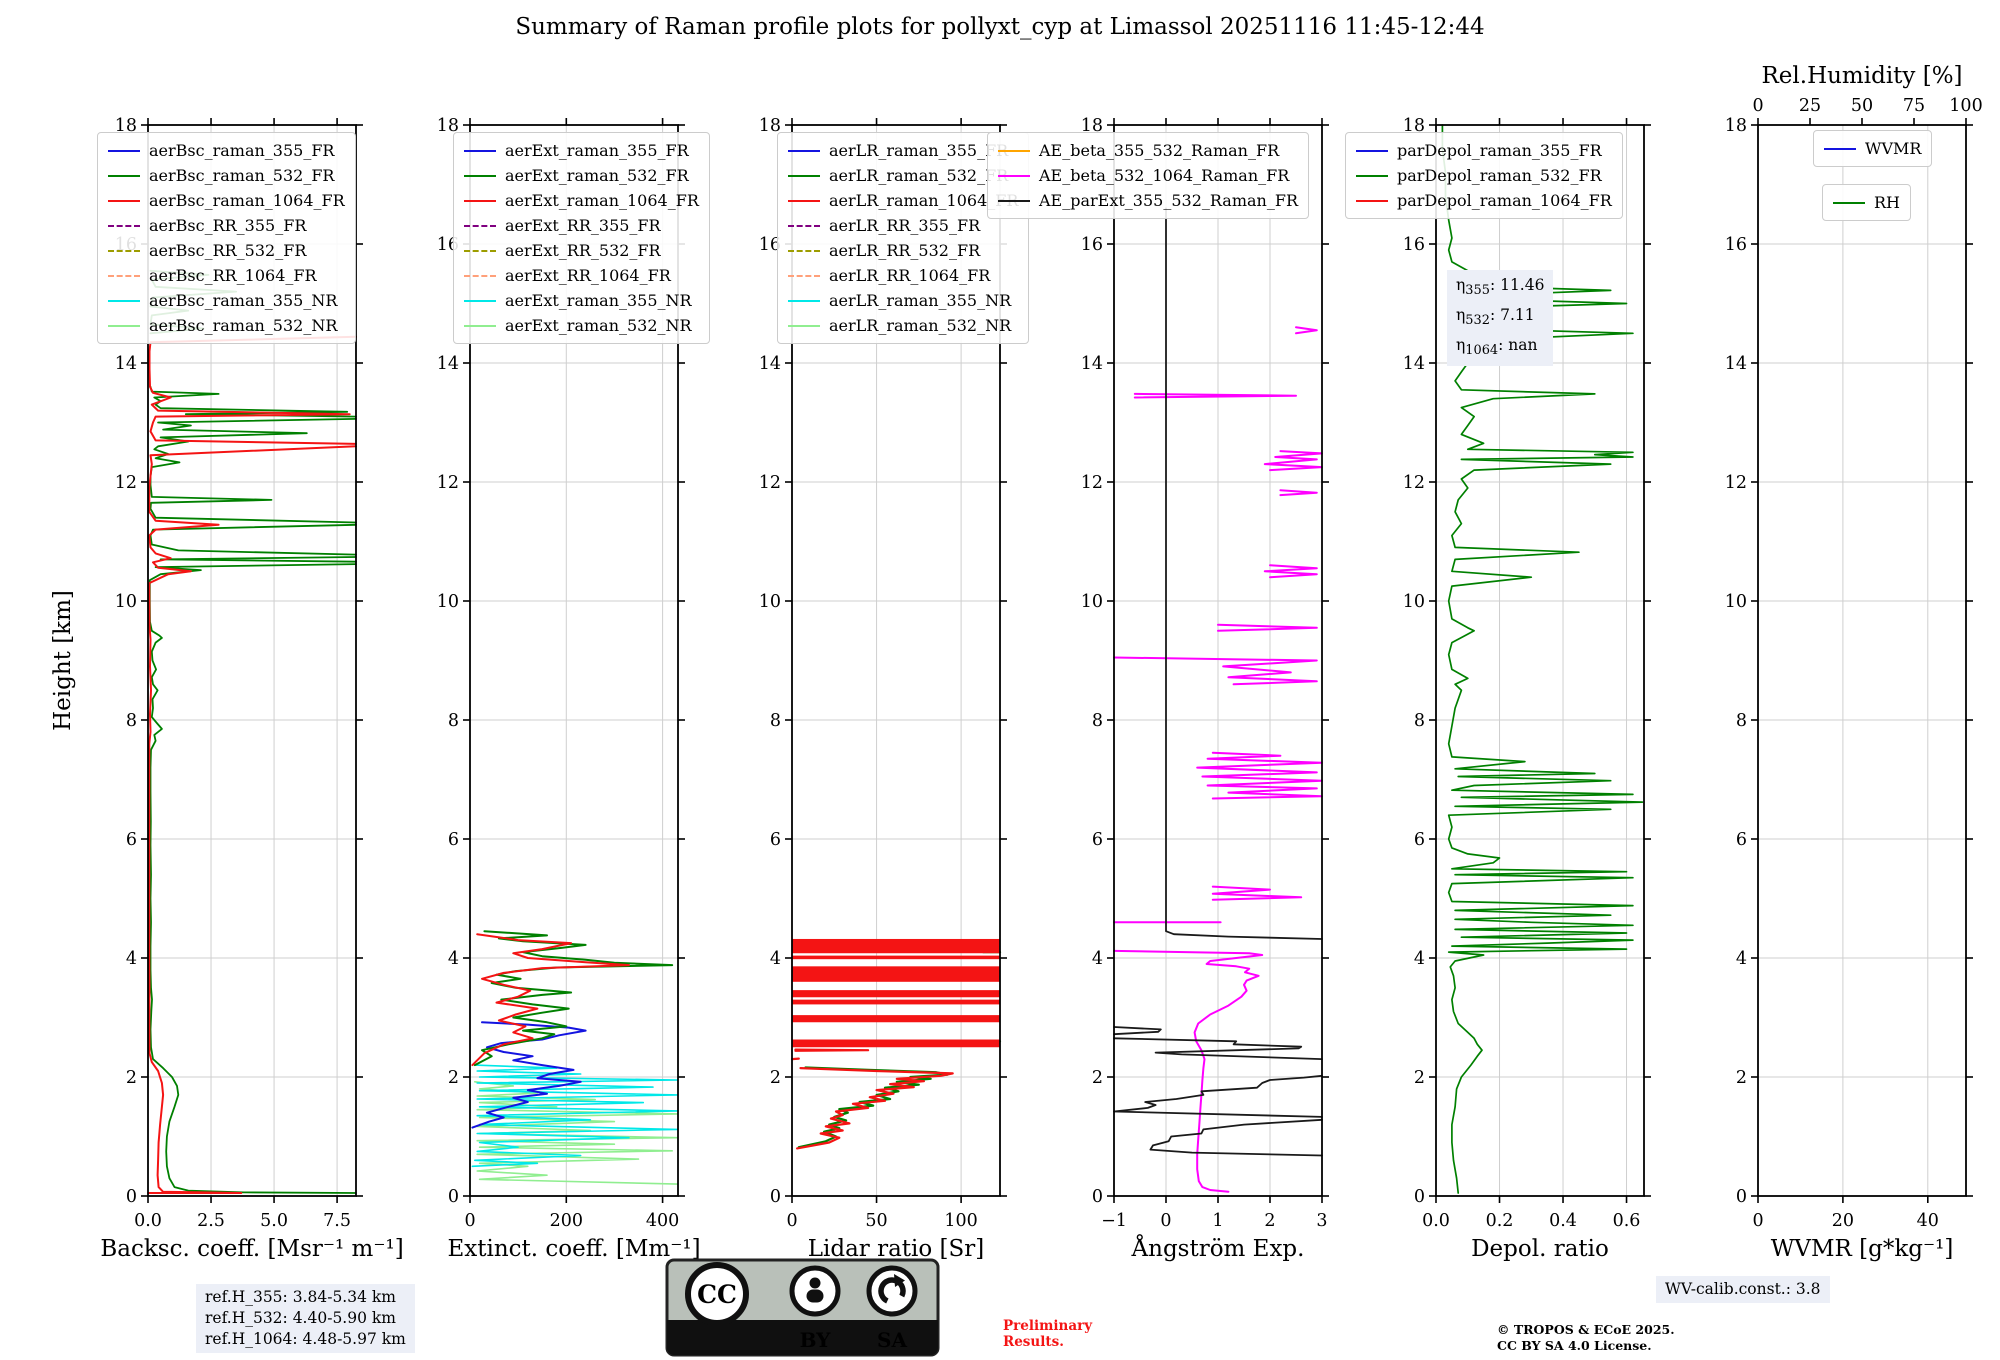 Image resolution: width=2000 pixels, height=1360 pixels. I want to click on x-tick-label: 50, so click(876, 1221).